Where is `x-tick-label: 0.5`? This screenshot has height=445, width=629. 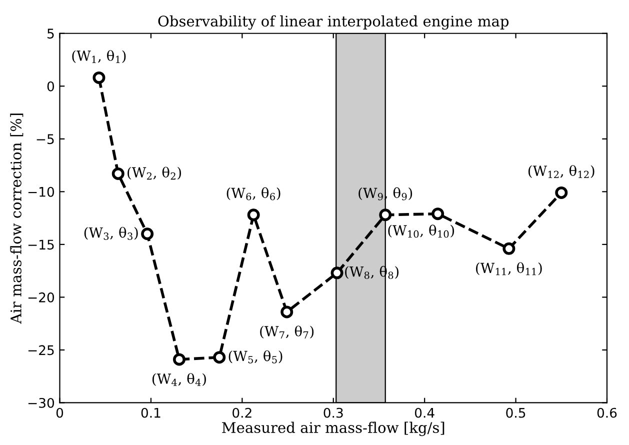
x-tick-label: 0.5 is located at coordinates (516, 413).